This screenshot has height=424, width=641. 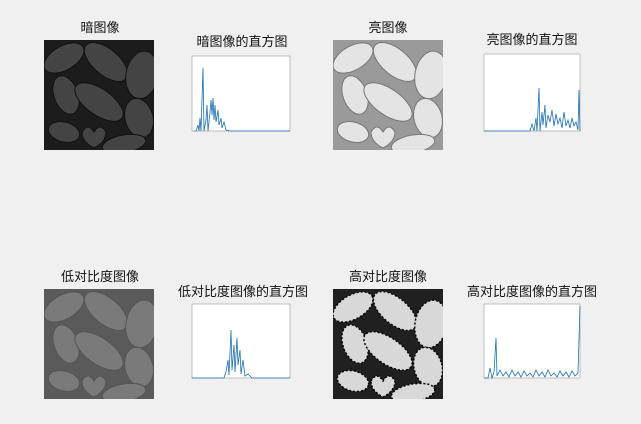 I want to click on image-title: 亮图像, so click(x=387, y=28).